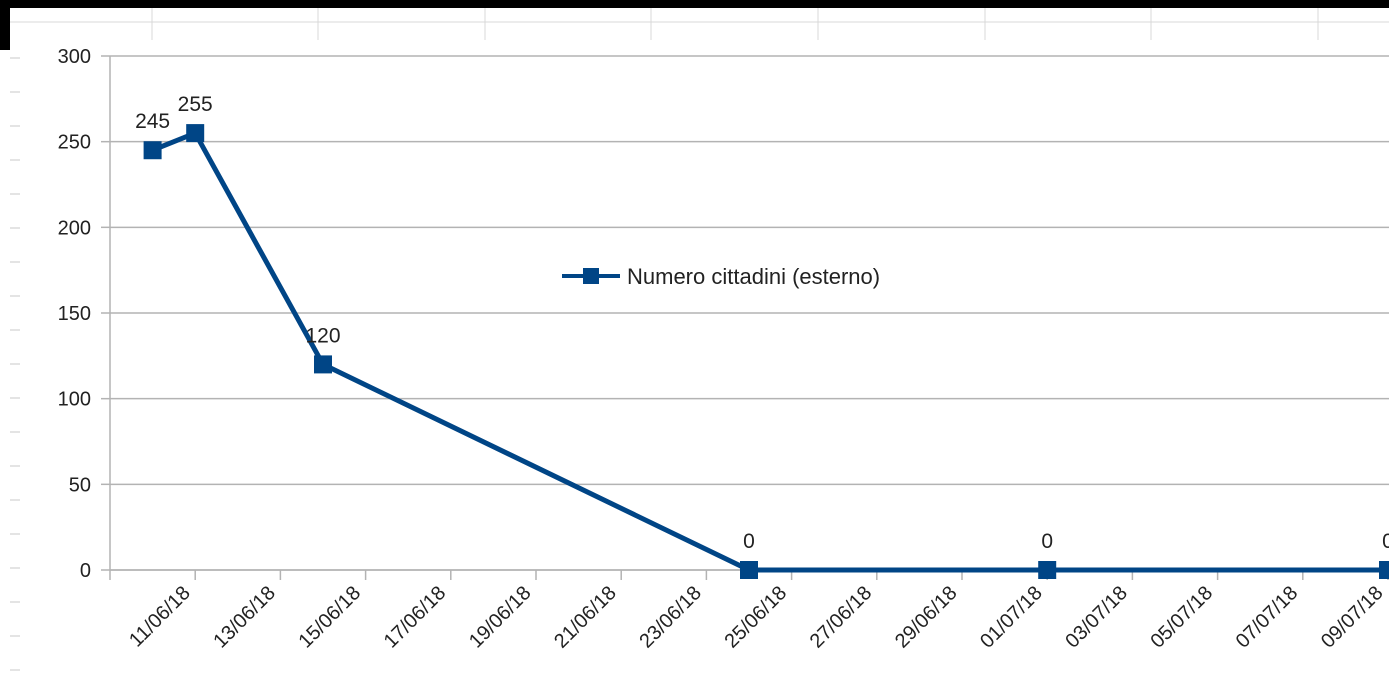 The image size is (1389, 697). Describe the element at coordinates (585, 617) in the screenshot. I see `x-tick-label: 21/06/18` at that location.